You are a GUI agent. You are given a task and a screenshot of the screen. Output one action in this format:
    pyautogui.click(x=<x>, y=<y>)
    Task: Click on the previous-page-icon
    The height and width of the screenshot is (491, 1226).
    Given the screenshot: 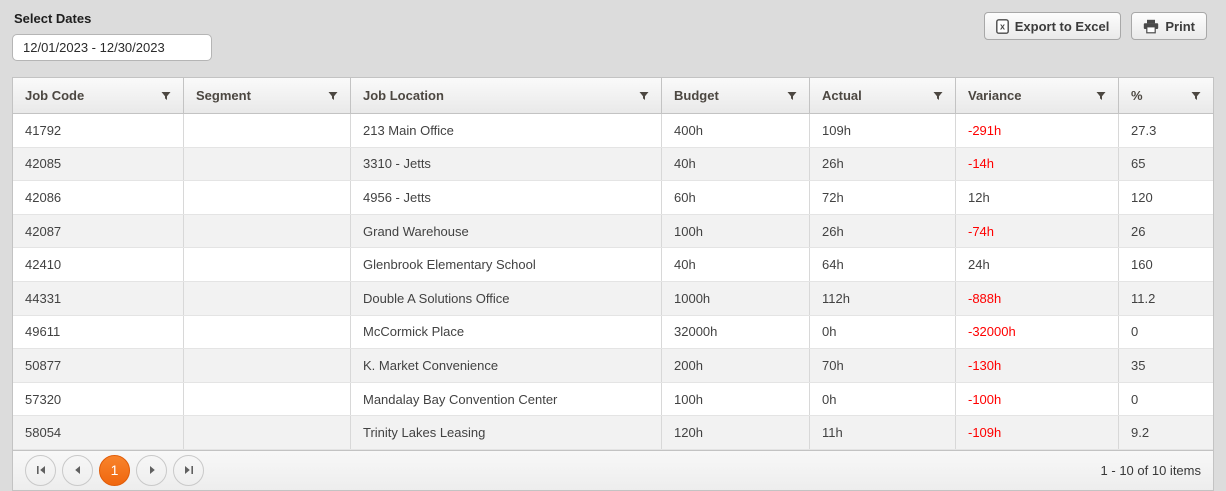 What is the action you would take?
    pyautogui.click(x=78, y=470)
    